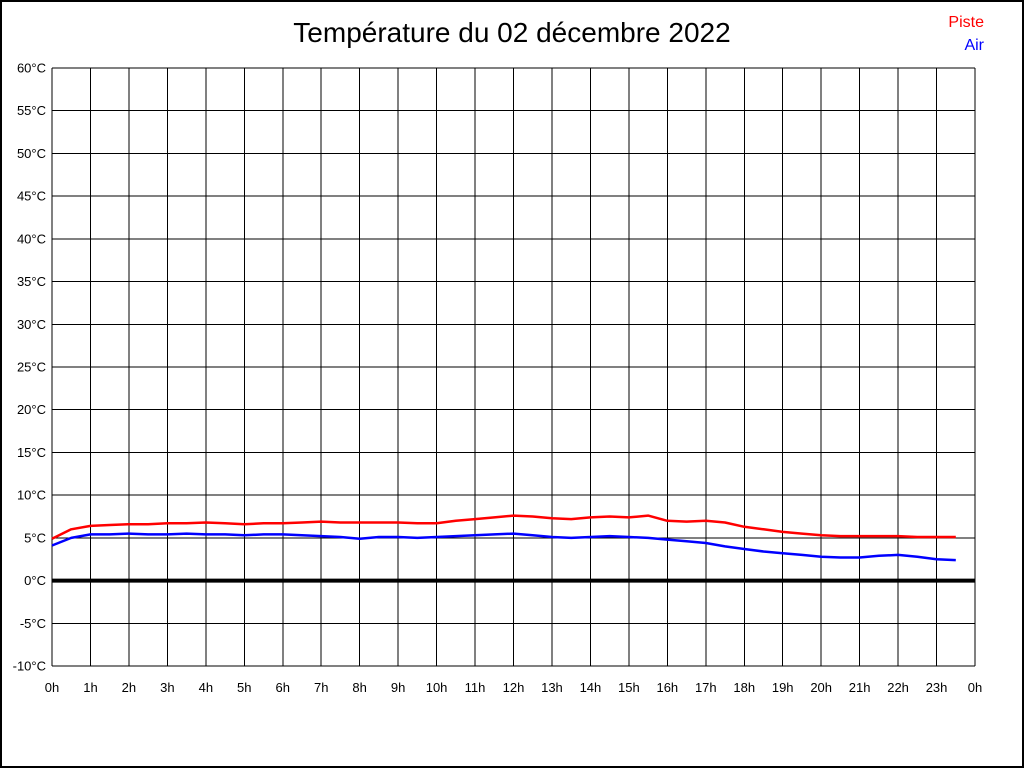 This screenshot has width=1024, height=768. Describe the element at coordinates (512, 32) in the screenshot. I see `chart-title: Température du 02 décembre 2022` at that location.